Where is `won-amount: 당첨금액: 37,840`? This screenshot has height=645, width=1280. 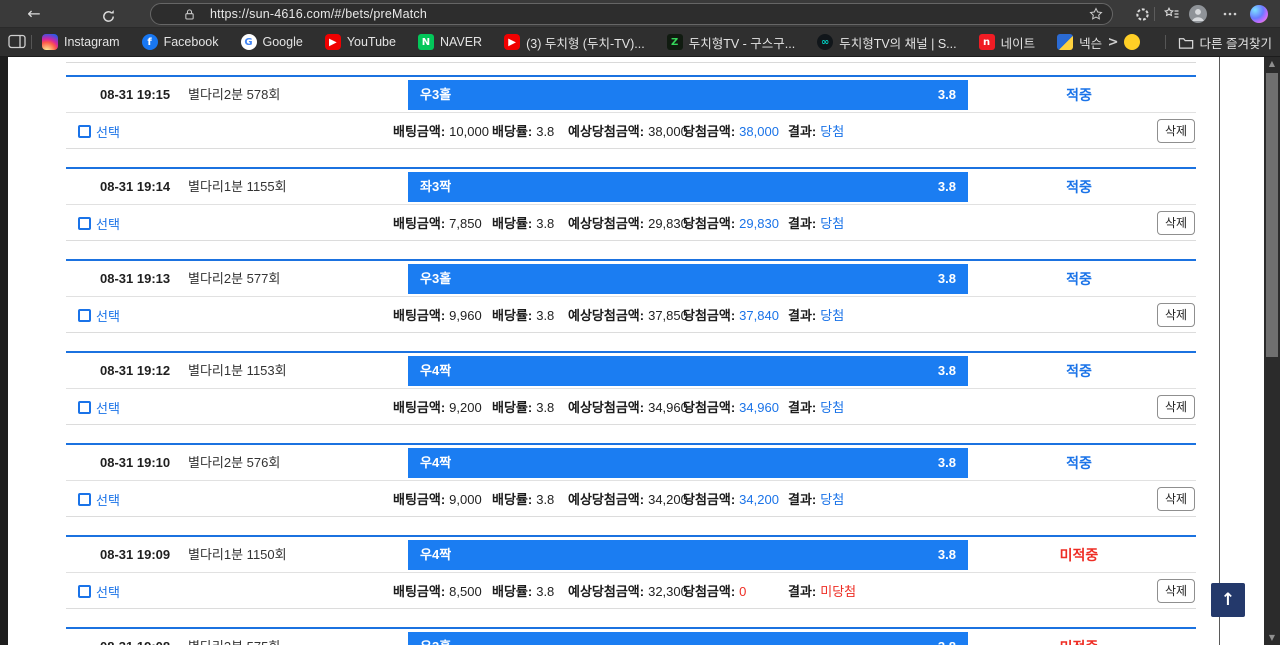 won-amount: 당첨금액: 37,840 is located at coordinates (731, 315).